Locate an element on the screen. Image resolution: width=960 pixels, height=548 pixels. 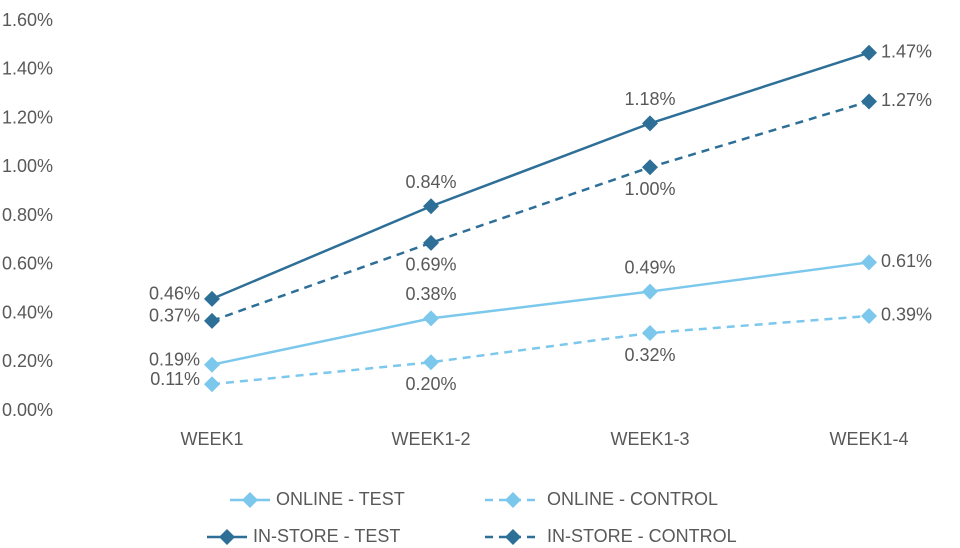
y-tick-label: 1.60% is located at coordinates (27, 20).